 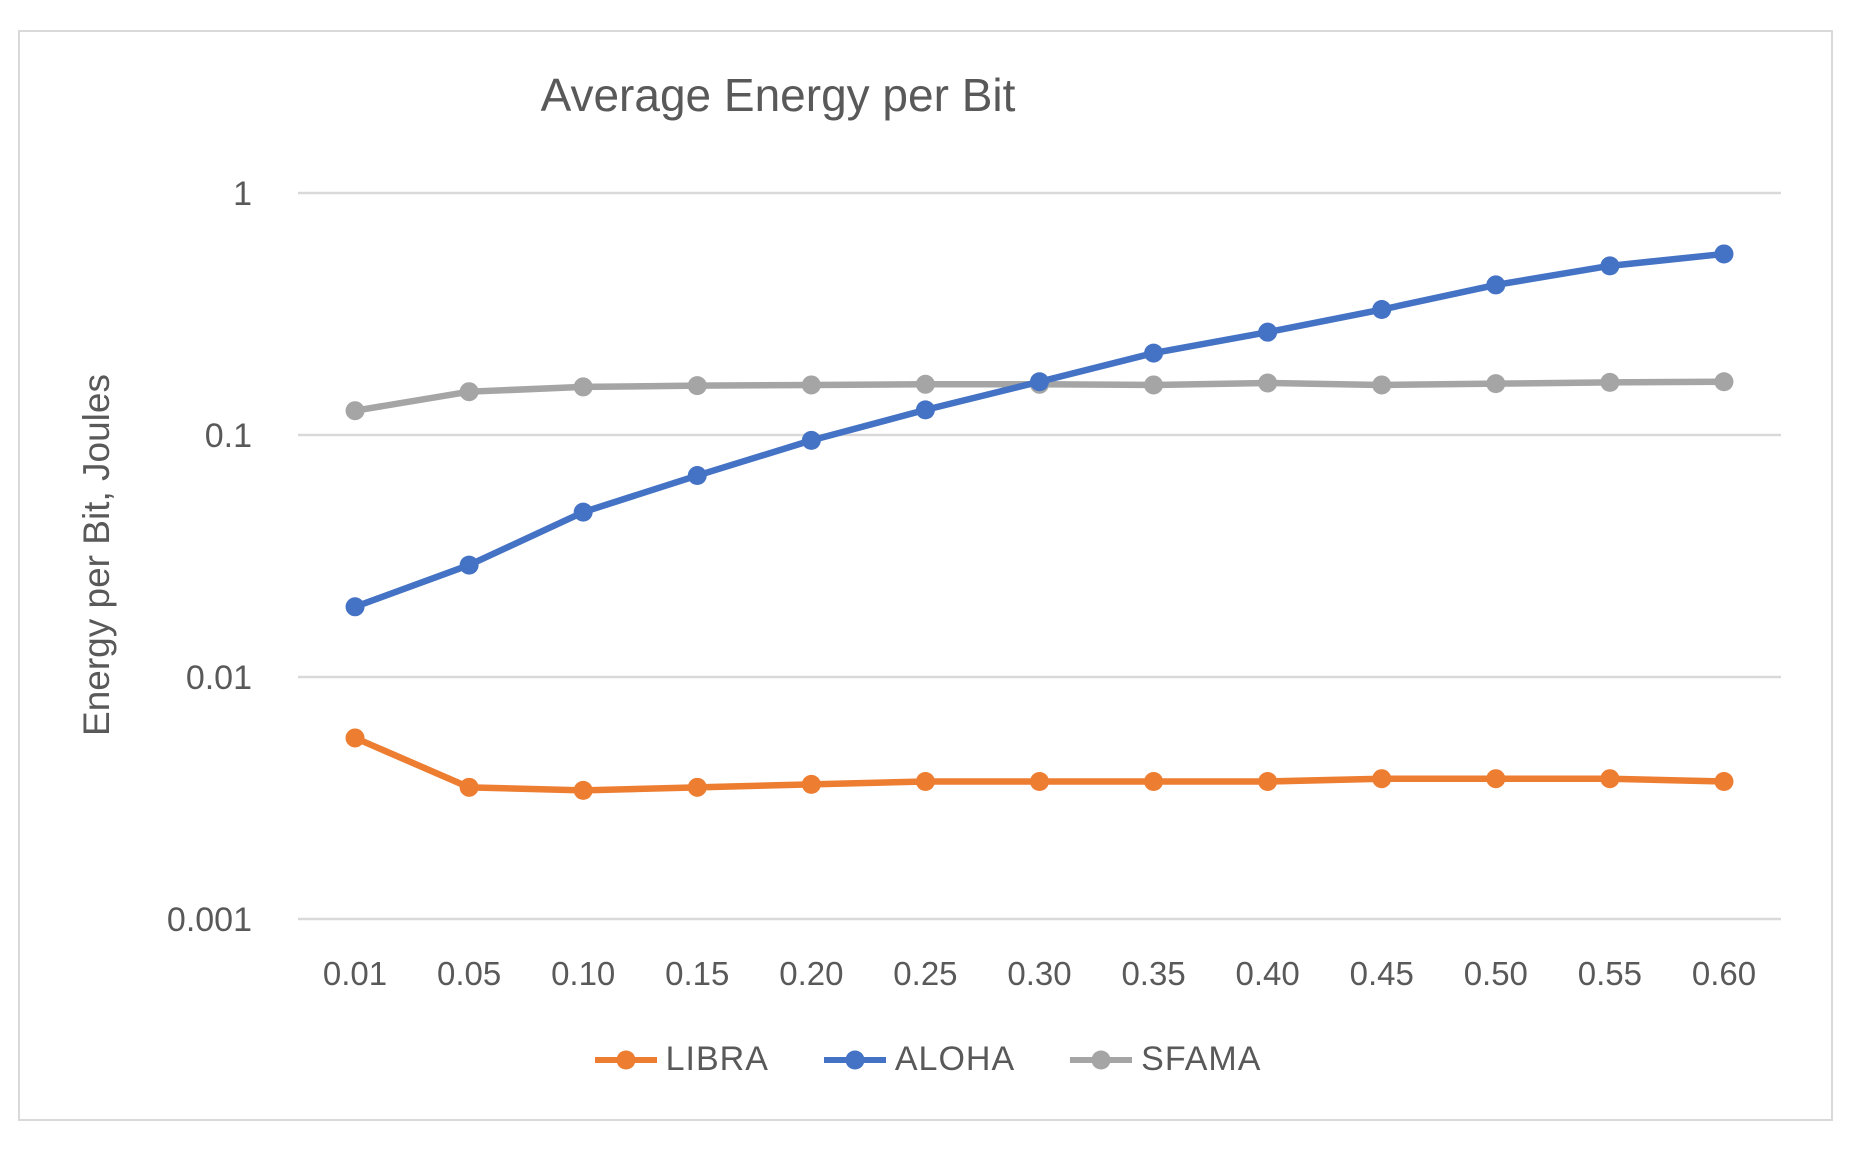 I want to click on legend-item-libra: LIBRA, so click(x=681, y=1059).